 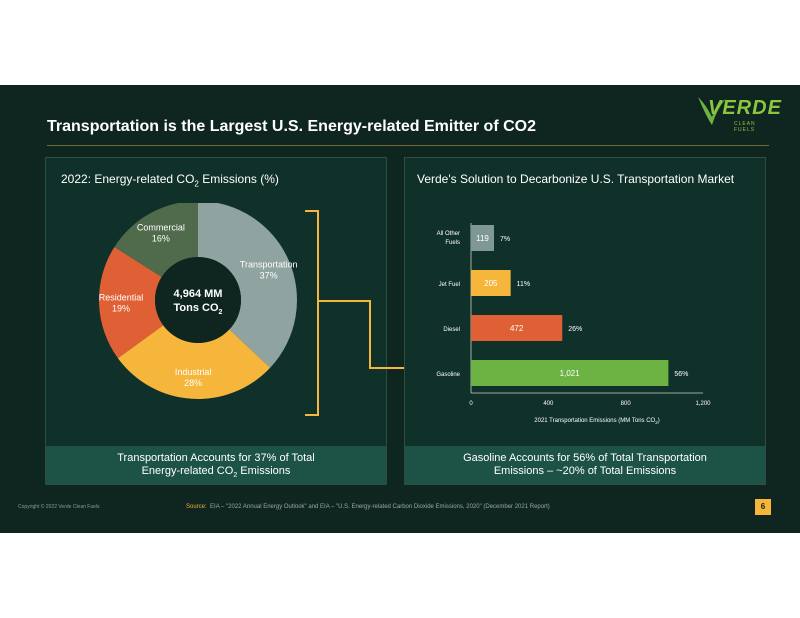 What do you see at coordinates (626, 404) in the screenshot?
I see `bar-tick-2: 800` at bounding box center [626, 404].